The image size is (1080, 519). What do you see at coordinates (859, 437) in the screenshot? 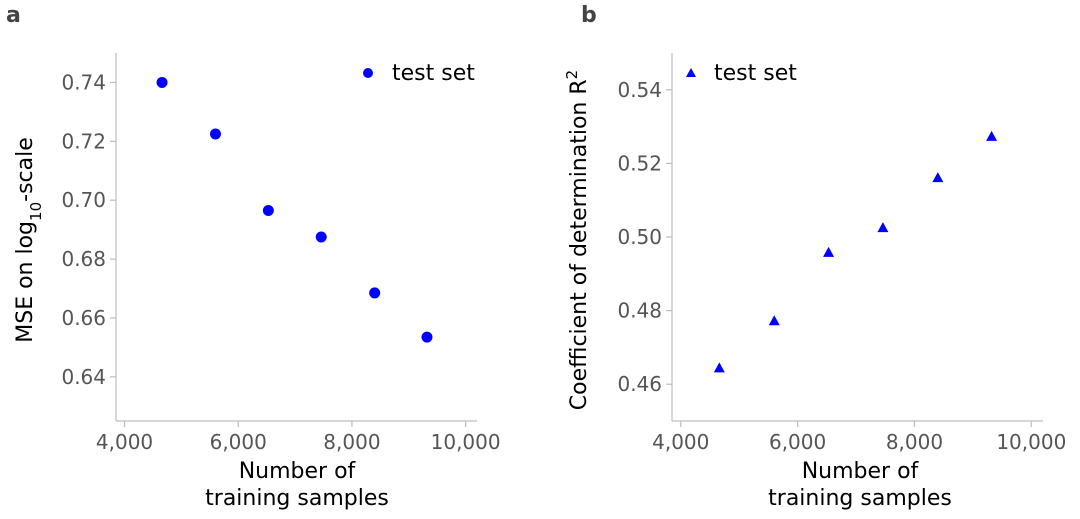
I see `panel-b-x-ticks: 4,000 6,000 8,000 10,000` at bounding box center [859, 437].